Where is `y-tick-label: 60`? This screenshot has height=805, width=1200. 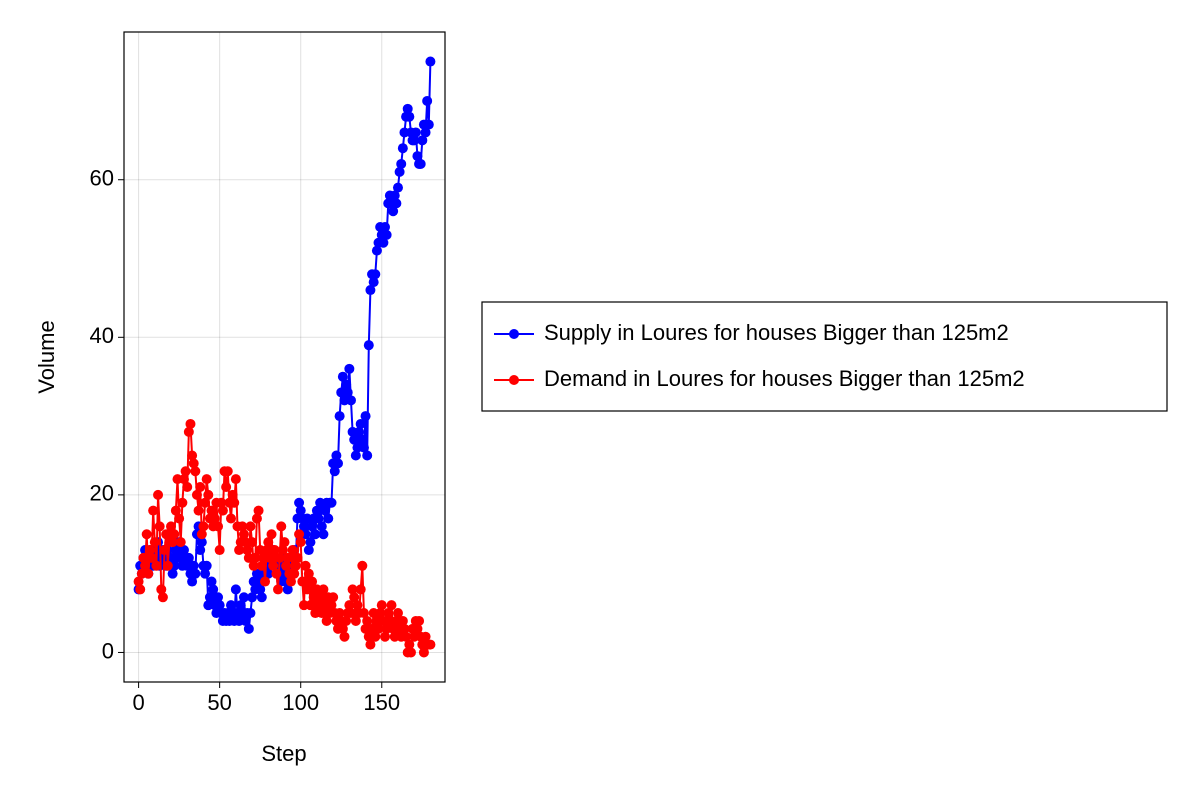 y-tick-label: 60 is located at coordinates (102, 178).